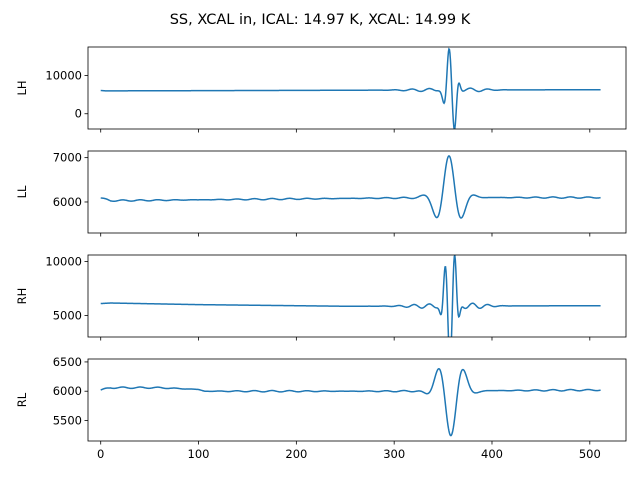 This screenshot has width=640, height=480. Describe the element at coordinates (100, 454) in the screenshot. I see `x-tick-label: 0` at that location.